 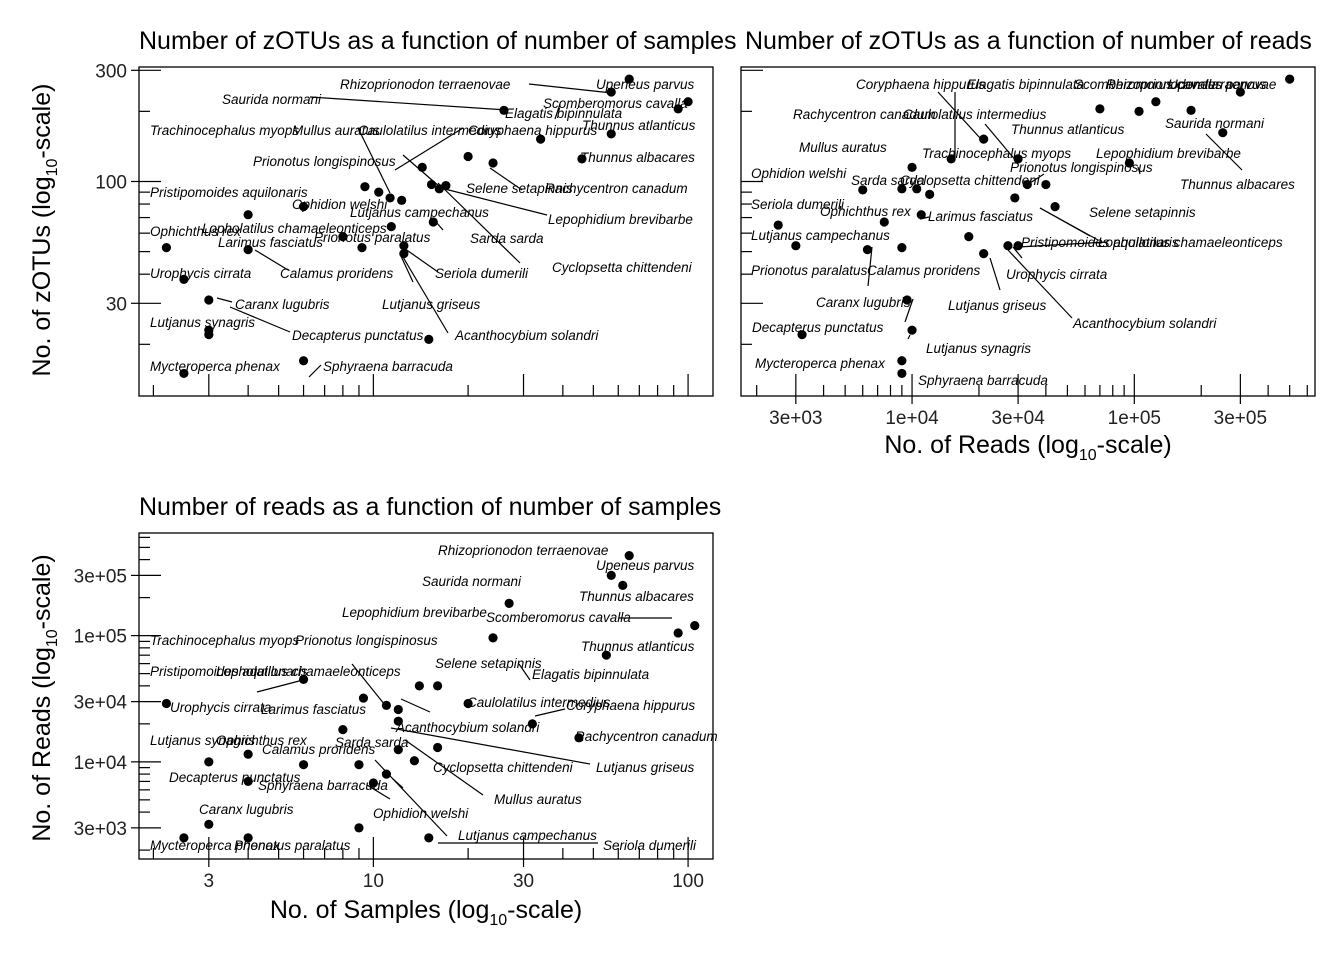 What do you see at coordinates (924, 270) in the screenshot?
I see `point-label: Calamus proridens` at bounding box center [924, 270].